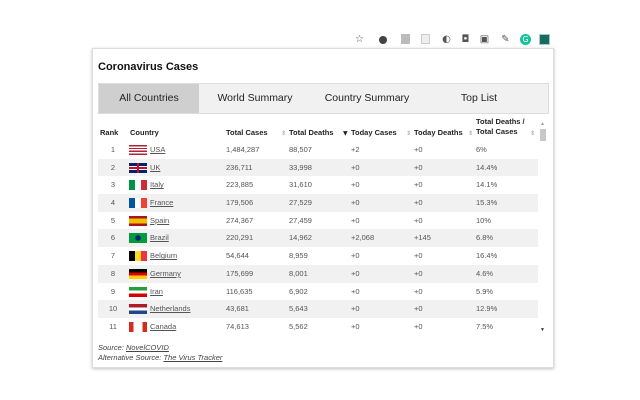  I want to click on scrollbar: ▲ ▼, so click(543, 227).